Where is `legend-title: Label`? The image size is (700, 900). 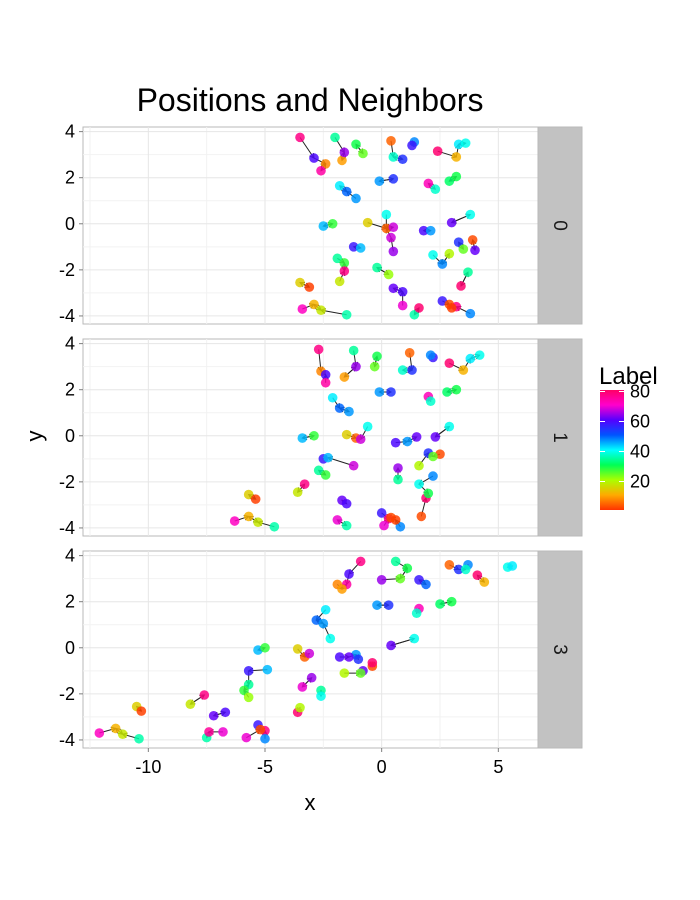 legend-title: Label is located at coordinates (628, 376).